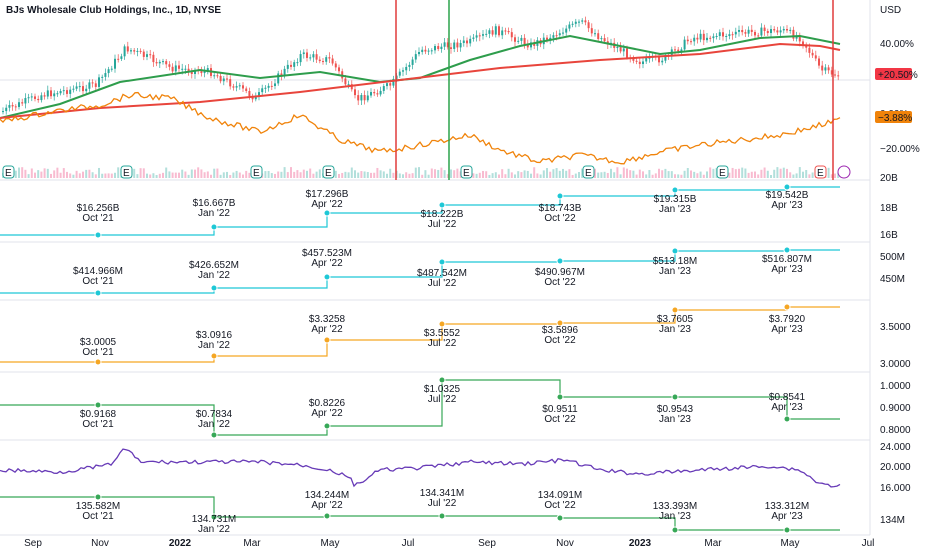 The width and height of the screenshot is (932, 550). I want to click on point-value-label: $513.18M, so click(675, 261).